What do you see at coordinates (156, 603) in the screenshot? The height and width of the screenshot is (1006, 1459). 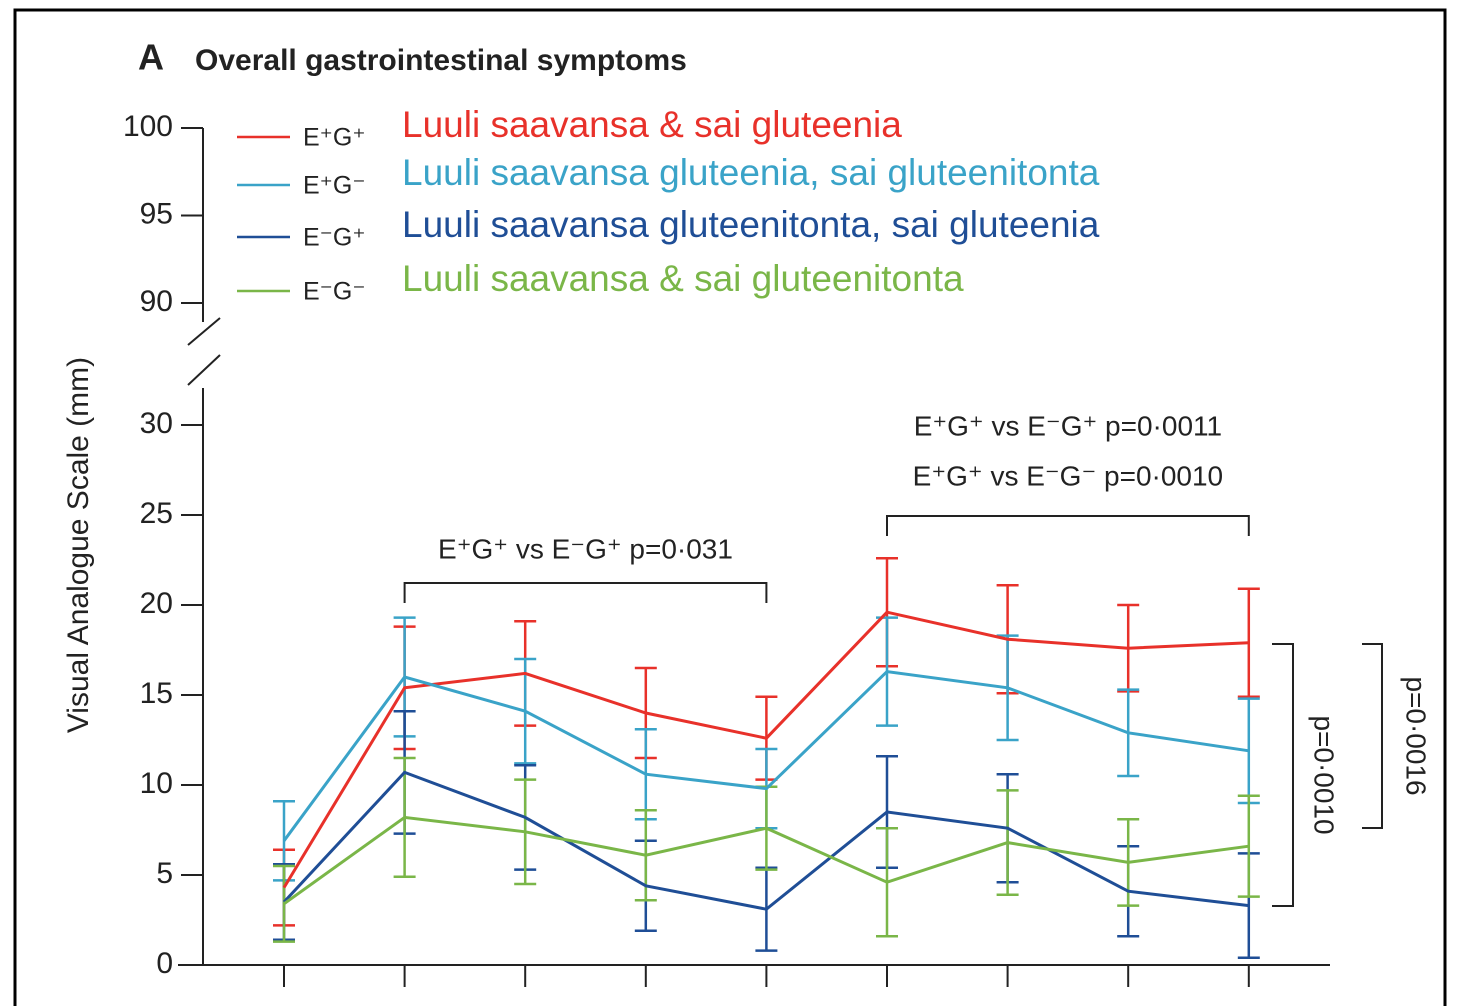 I see `y-tick-label: 20` at bounding box center [156, 603].